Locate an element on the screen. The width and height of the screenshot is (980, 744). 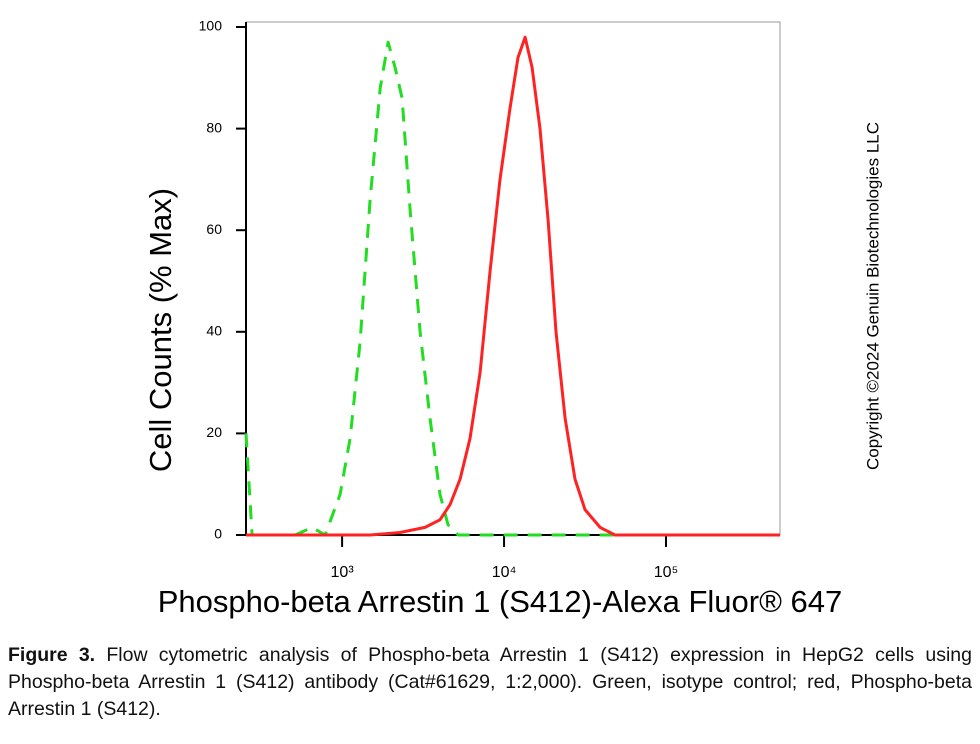
caption-label: Figure 3. is located at coordinates (52, 655).